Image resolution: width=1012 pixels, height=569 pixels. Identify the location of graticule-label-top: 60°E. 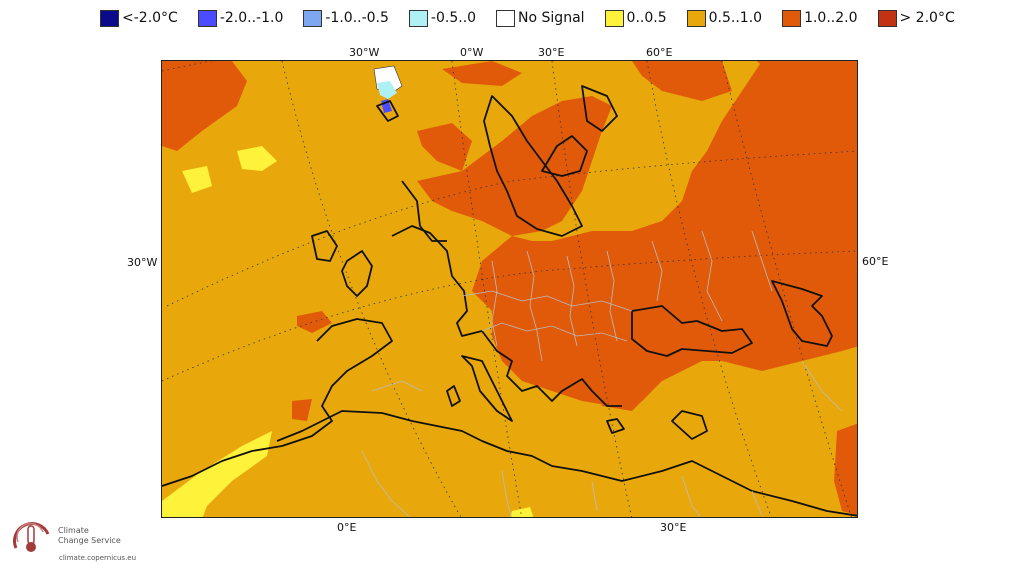
(659, 52).